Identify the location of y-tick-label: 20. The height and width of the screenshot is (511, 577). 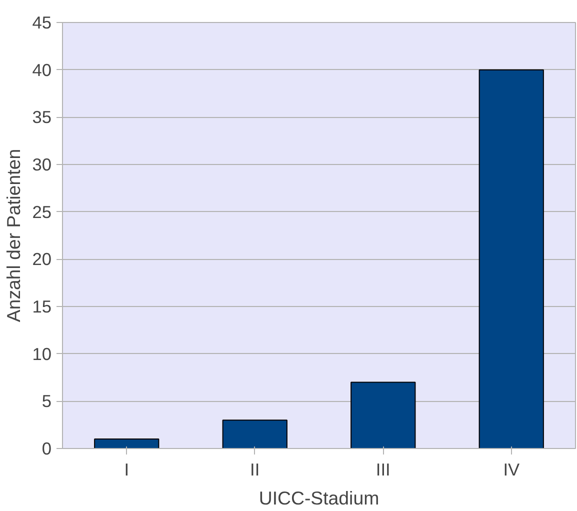
(42, 259).